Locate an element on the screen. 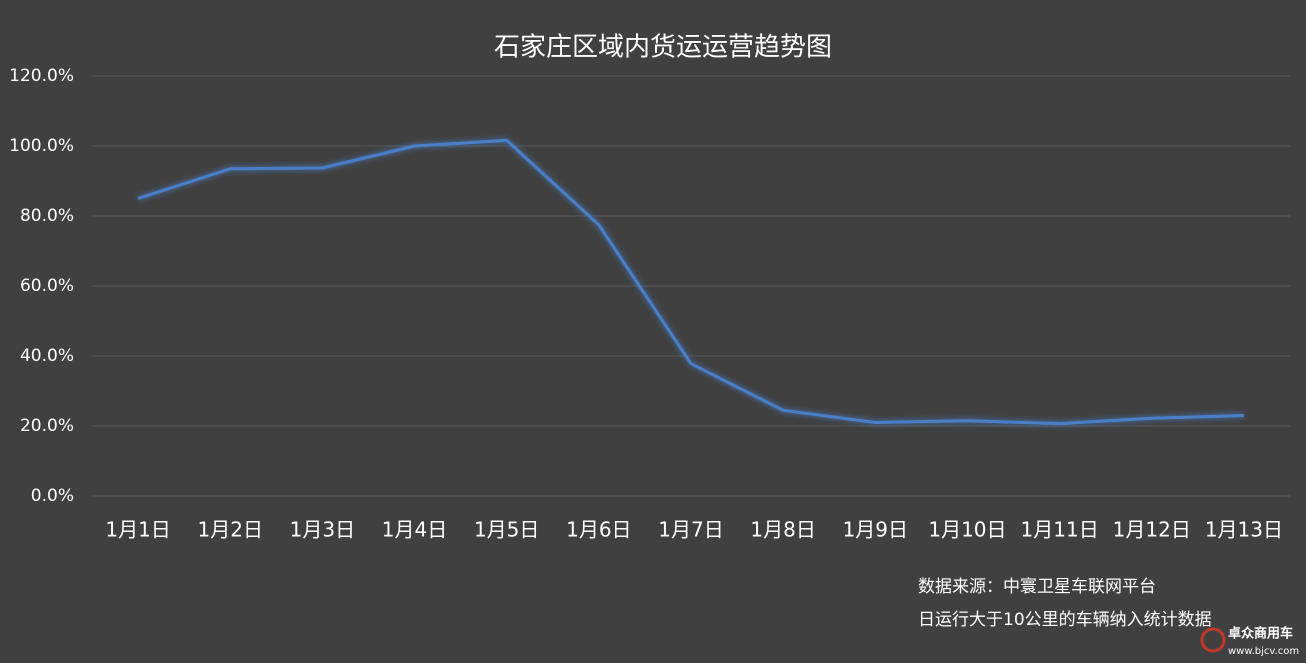  annotation: 日运行大于10公里的车辆纳入统计数据 is located at coordinates (1065, 620).